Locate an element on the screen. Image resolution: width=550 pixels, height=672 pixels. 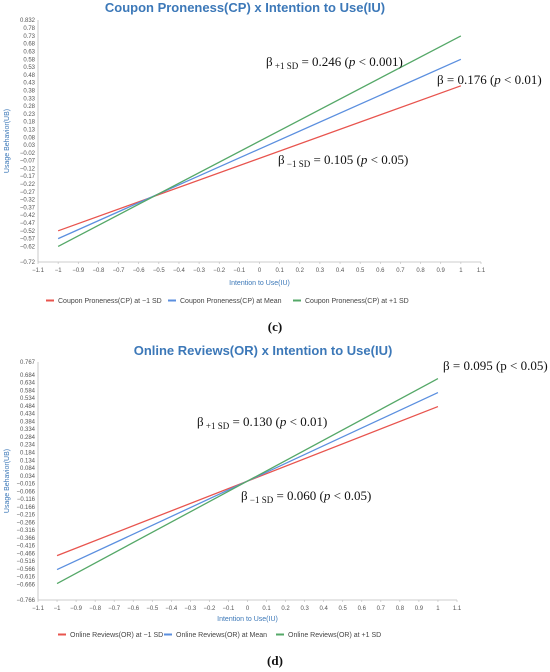
x-tick-label: −0.2 is located at coordinates (209, 609).